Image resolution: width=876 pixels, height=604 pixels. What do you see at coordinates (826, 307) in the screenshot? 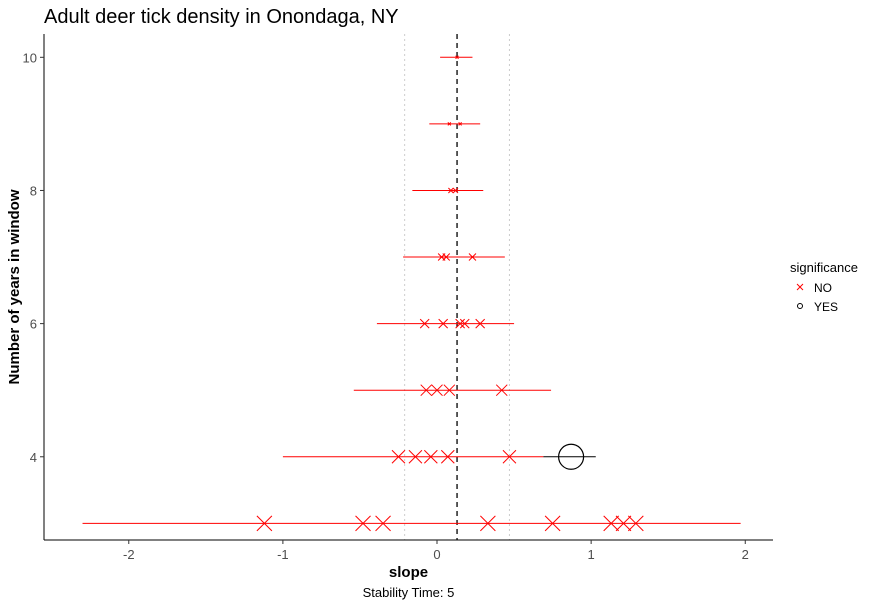
I see `legend-label-yes: YES` at bounding box center [826, 307].